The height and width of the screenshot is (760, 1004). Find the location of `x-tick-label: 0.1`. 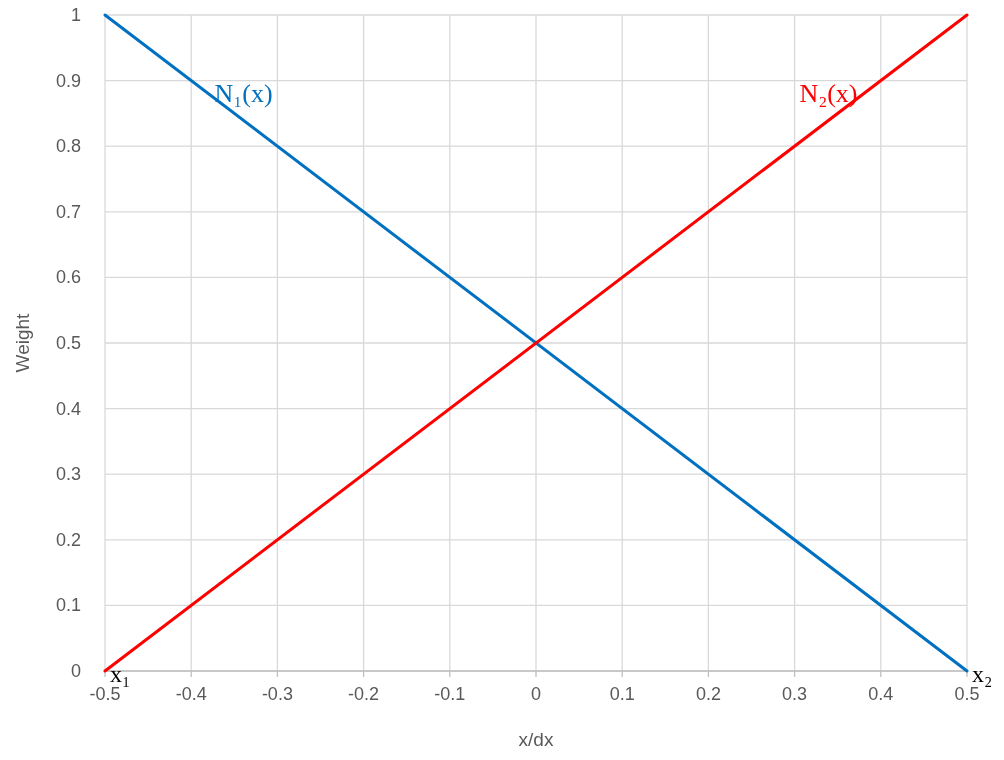

x-tick-label: 0.1 is located at coordinates (622, 694).